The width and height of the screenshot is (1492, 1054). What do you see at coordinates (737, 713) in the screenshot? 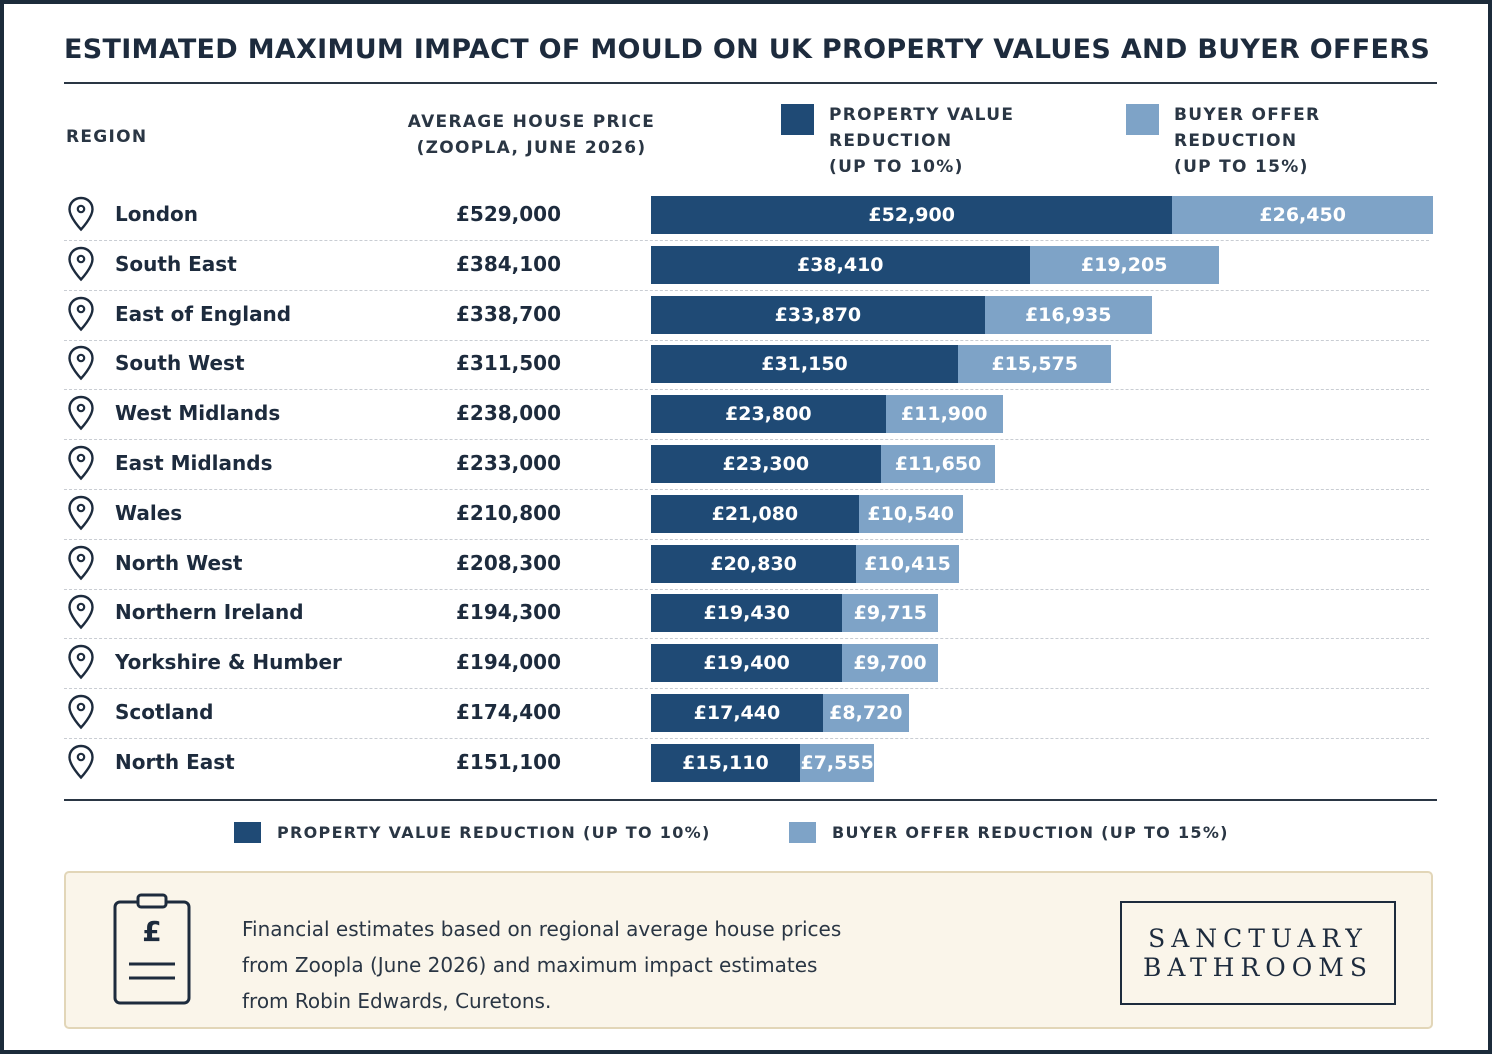
I see `bar-property-value-reduction: £17,440` at bounding box center [737, 713].